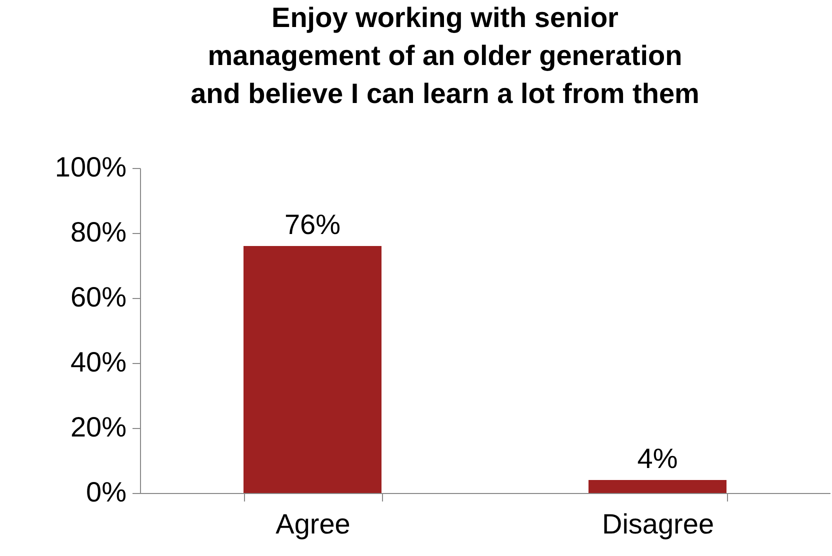 The image size is (832, 556). What do you see at coordinates (98, 232) in the screenshot?
I see `y-tick-label: 80%` at bounding box center [98, 232].